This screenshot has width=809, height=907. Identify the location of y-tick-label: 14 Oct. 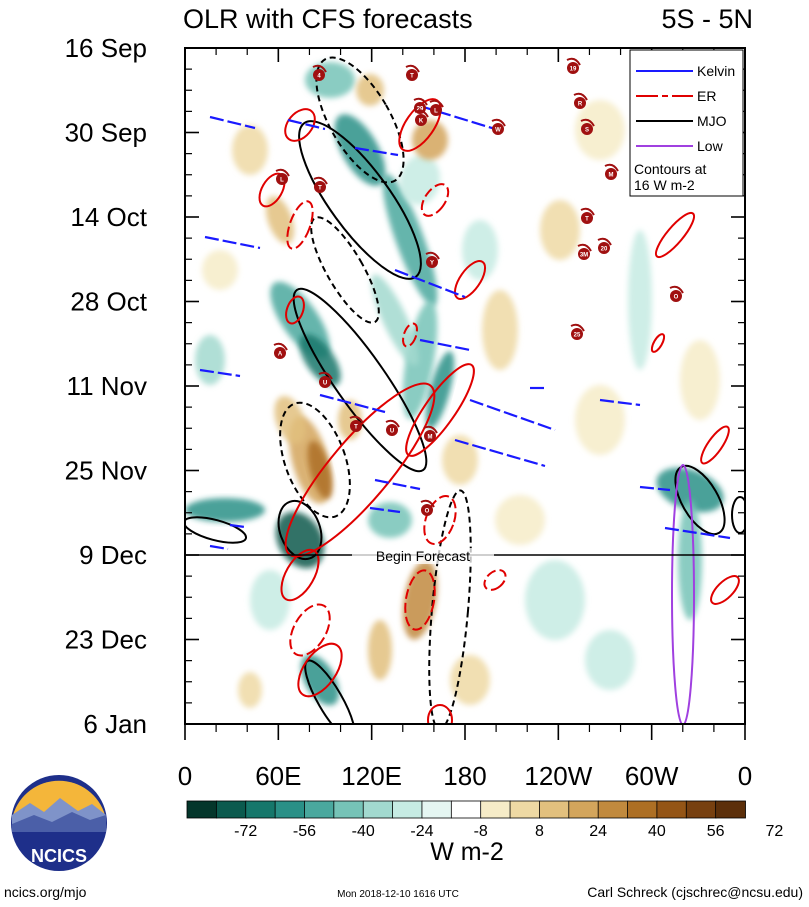
(108, 217).